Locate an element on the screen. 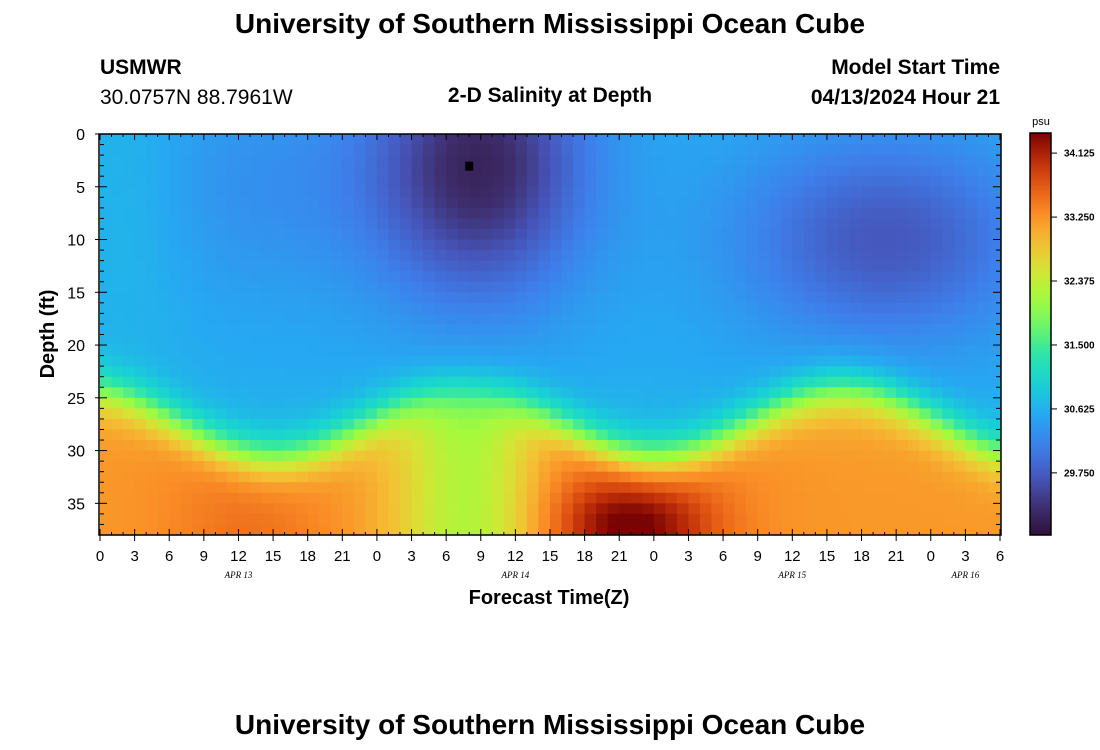 The width and height of the screenshot is (1100, 750). x-tick-label: 3 is located at coordinates (965, 556).